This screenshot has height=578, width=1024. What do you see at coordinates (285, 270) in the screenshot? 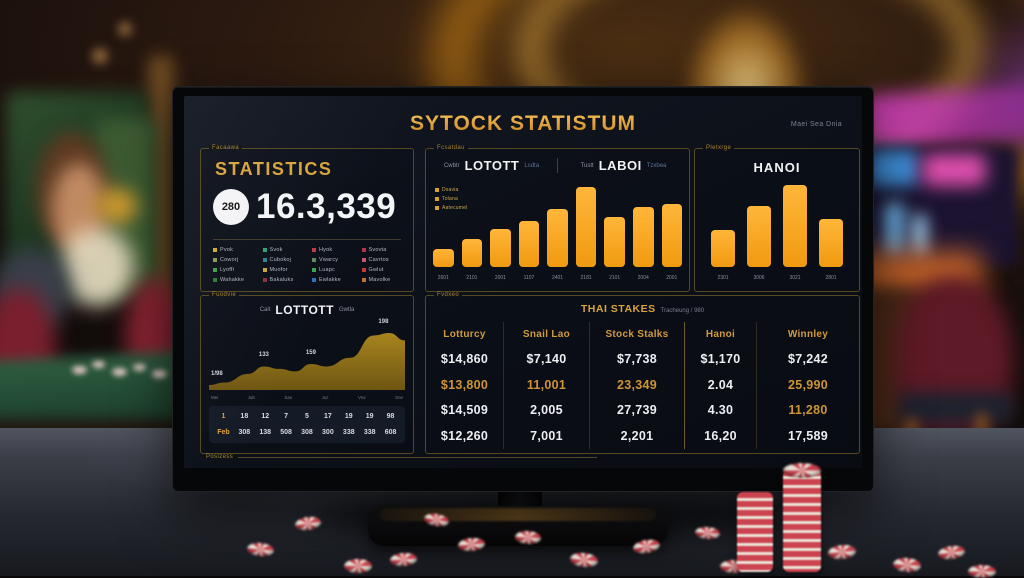
I see `legend-item: Muofor` at bounding box center [285, 270].